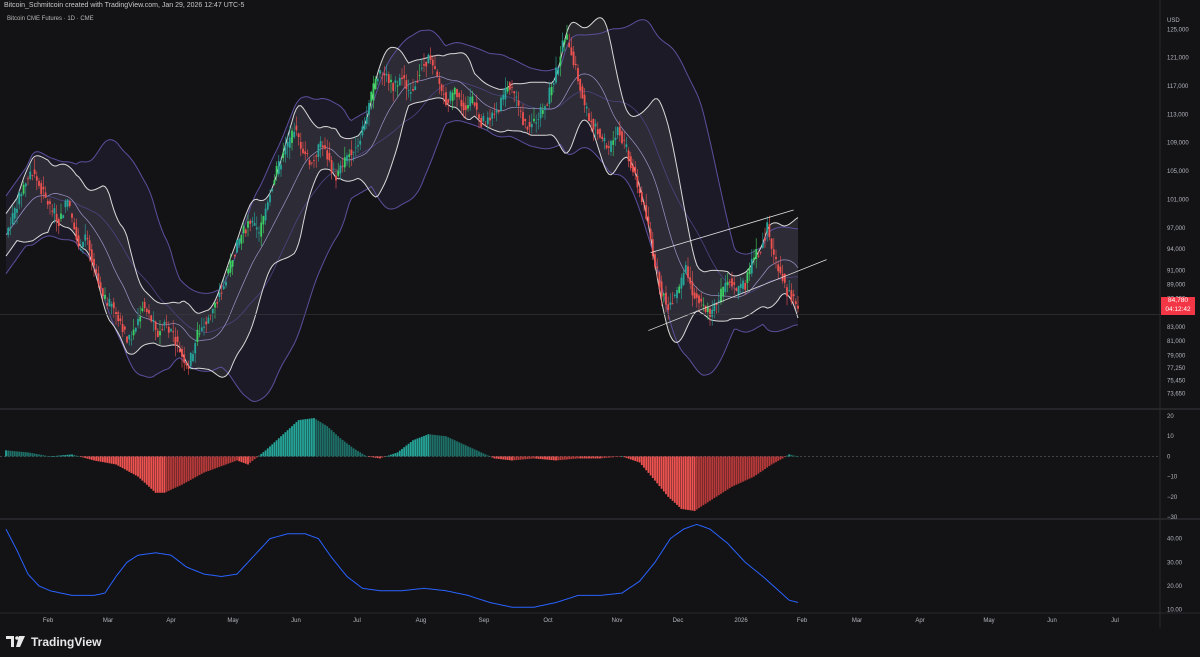  What do you see at coordinates (857, 621) in the screenshot?
I see `time-tick-label: Mar` at bounding box center [857, 621].